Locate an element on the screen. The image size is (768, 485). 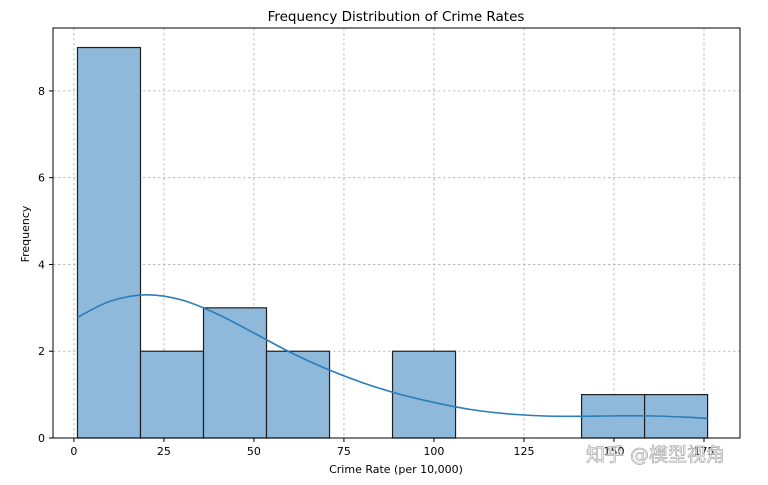
x-axis-label: Crime Rate (per 10,000) is located at coordinates (396, 469).